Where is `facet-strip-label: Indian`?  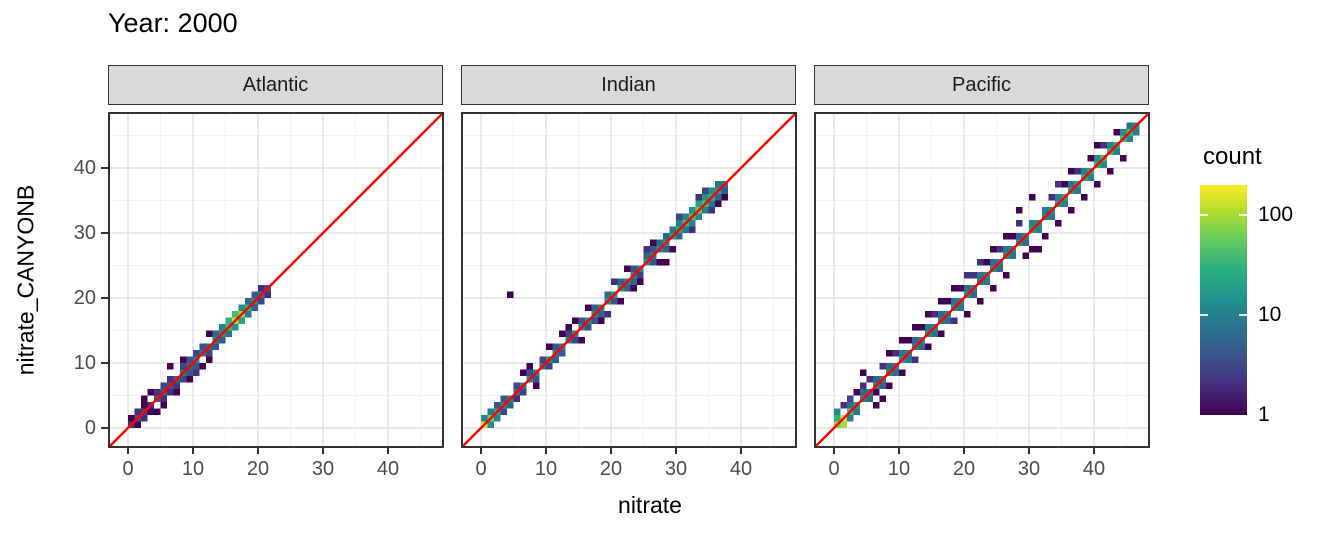
facet-strip-label: Indian is located at coordinates (628, 84).